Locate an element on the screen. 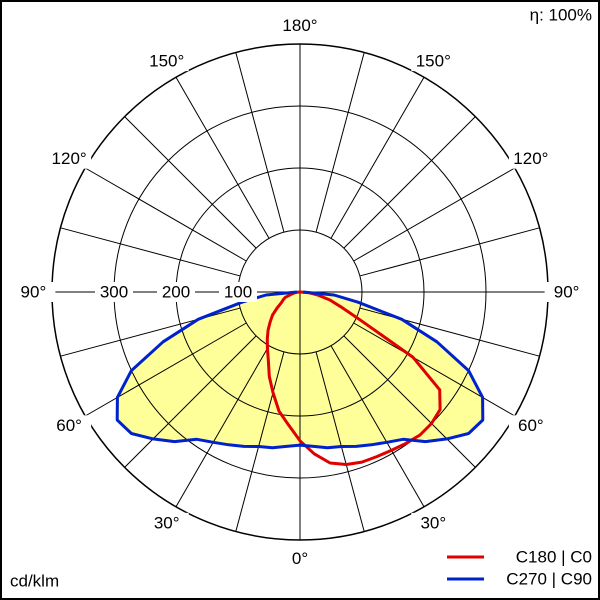 The image size is (600, 600). legend-label: C180 | C0 is located at coordinates (554, 556).